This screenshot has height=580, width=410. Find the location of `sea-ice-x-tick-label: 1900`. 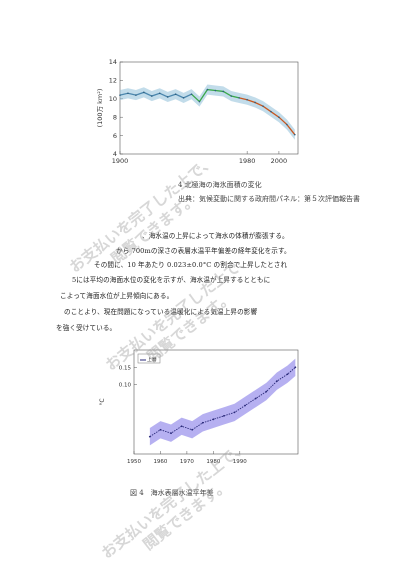

sea-ice-x-tick-label: 1900 is located at coordinates (120, 161).